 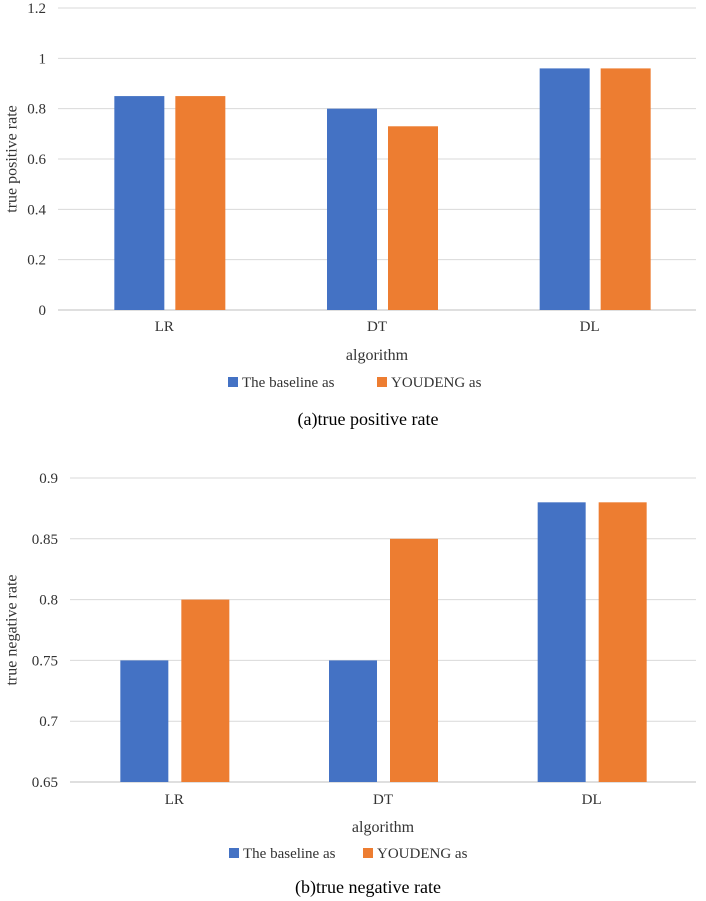 What do you see at coordinates (45, 661) in the screenshot?
I see `y-tick-label: 0.75` at bounding box center [45, 661].